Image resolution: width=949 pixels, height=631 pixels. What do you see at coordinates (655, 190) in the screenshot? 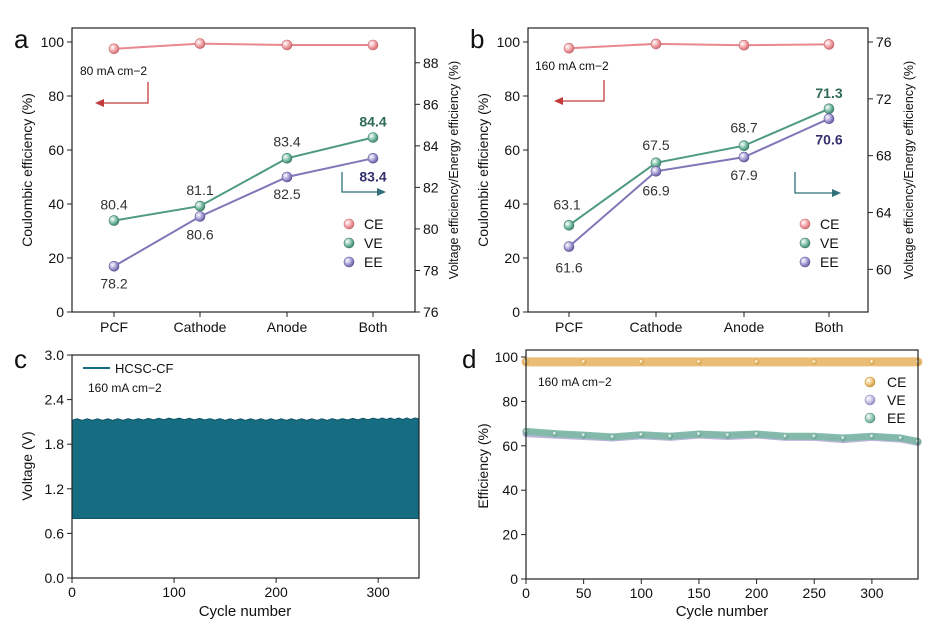
I see `panel-b-ee-data-label: 66.9` at bounding box center [655, 190].